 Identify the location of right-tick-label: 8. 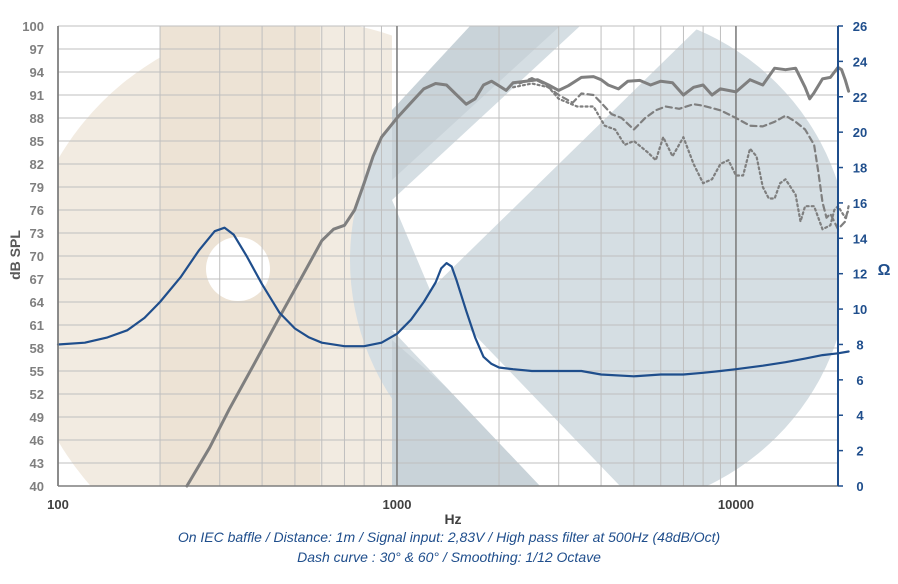
(859, 344).